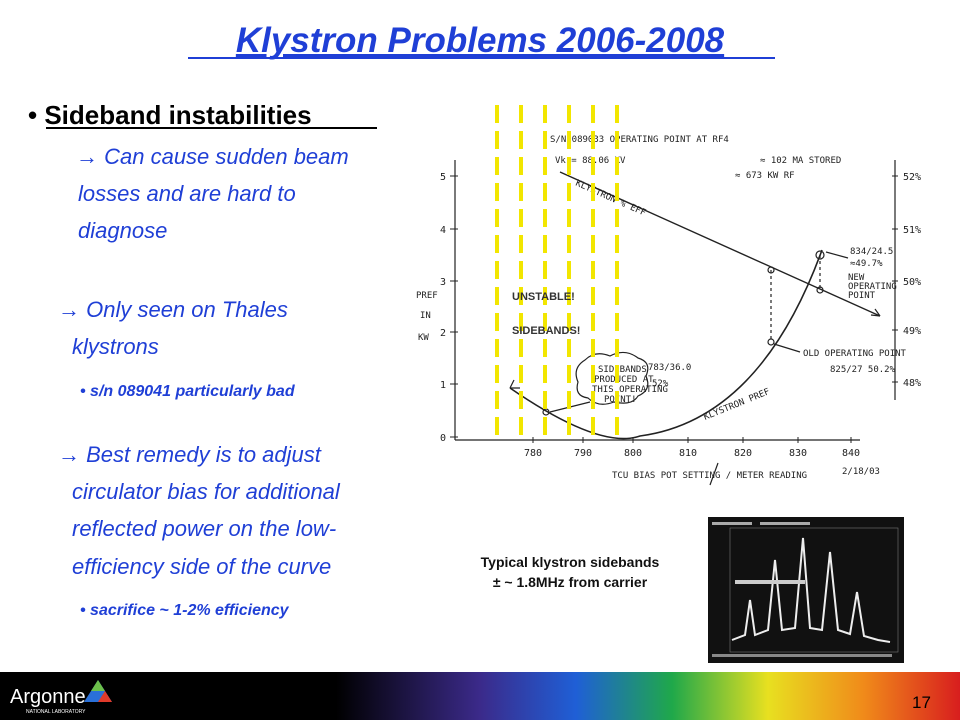  Describe the element at coordinates (533, 453) in the screenshot. I see `x-tick-label: 780` at that location.